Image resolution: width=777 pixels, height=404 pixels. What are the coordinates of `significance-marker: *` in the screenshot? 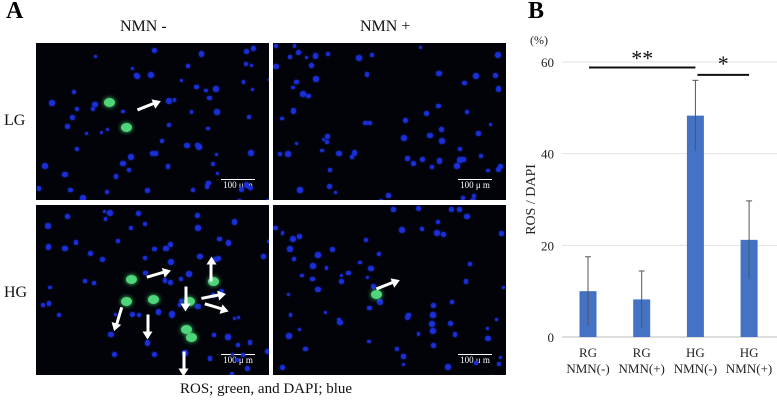 It's located at (723, 63).